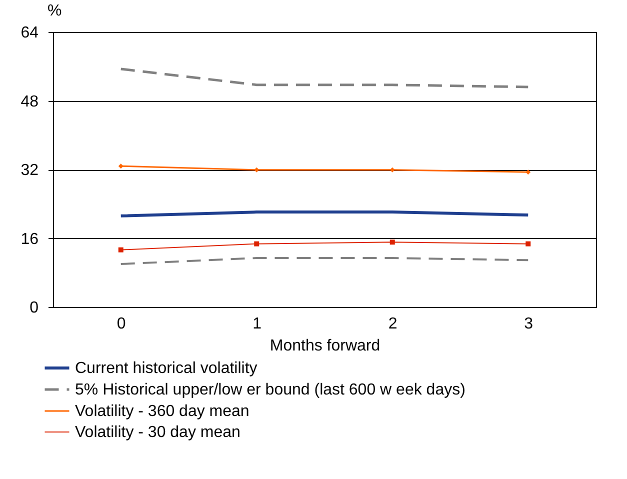 This screenshot has height=479, width=627. Describe the element at coordinates (34, 308) in the screenshot. I see `y-tick-label: 0` at that location.